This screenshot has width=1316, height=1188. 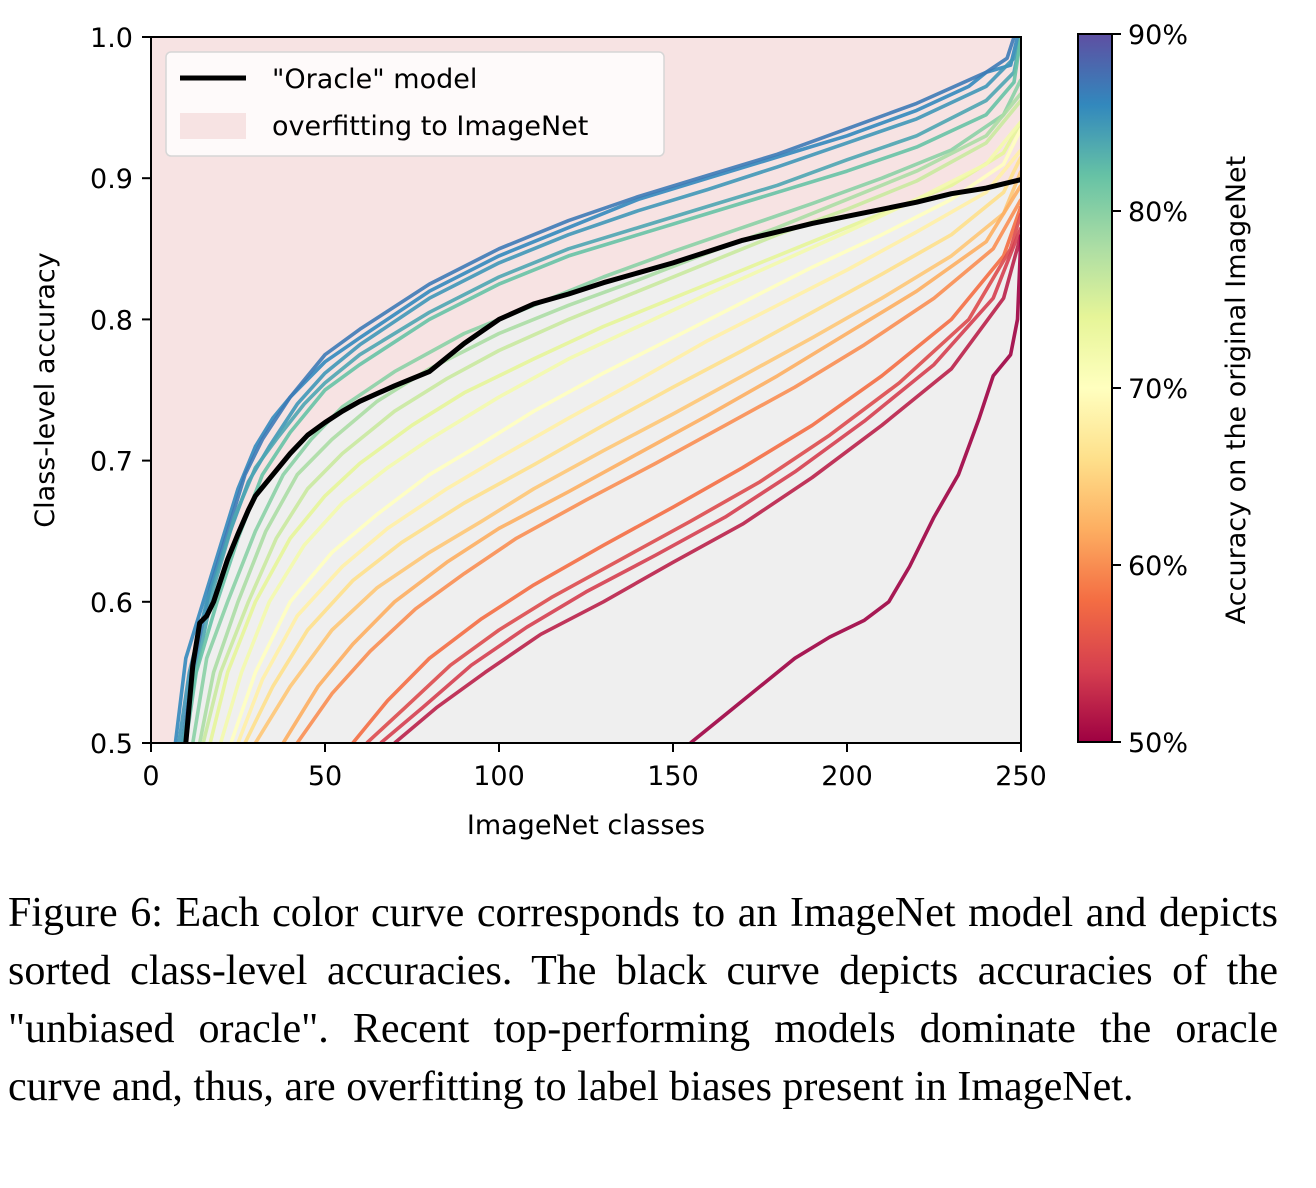 What do you see at coordinates (111, 603) in the screenshot?
I see `y-tick-label: 0.6` at bounding box center [111, 603].